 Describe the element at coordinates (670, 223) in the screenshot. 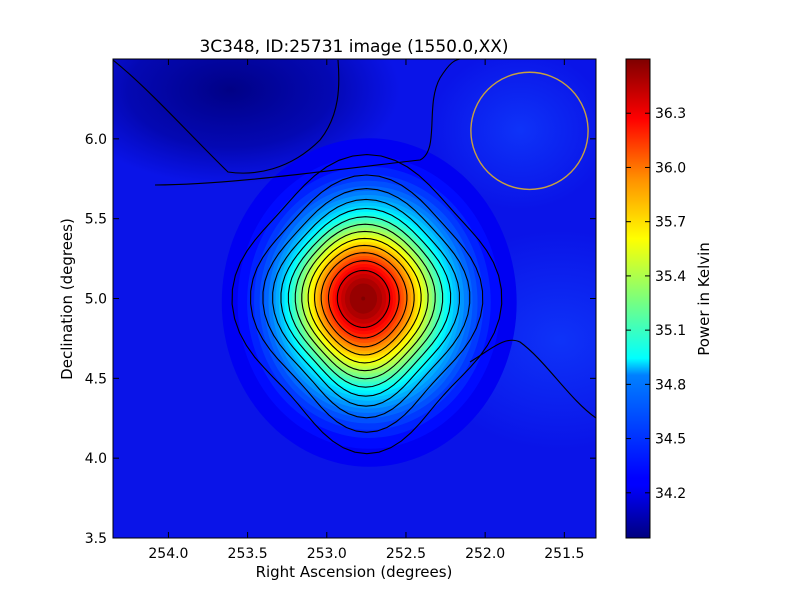

I see `colorbar-tick-label: 35.7` at that location.